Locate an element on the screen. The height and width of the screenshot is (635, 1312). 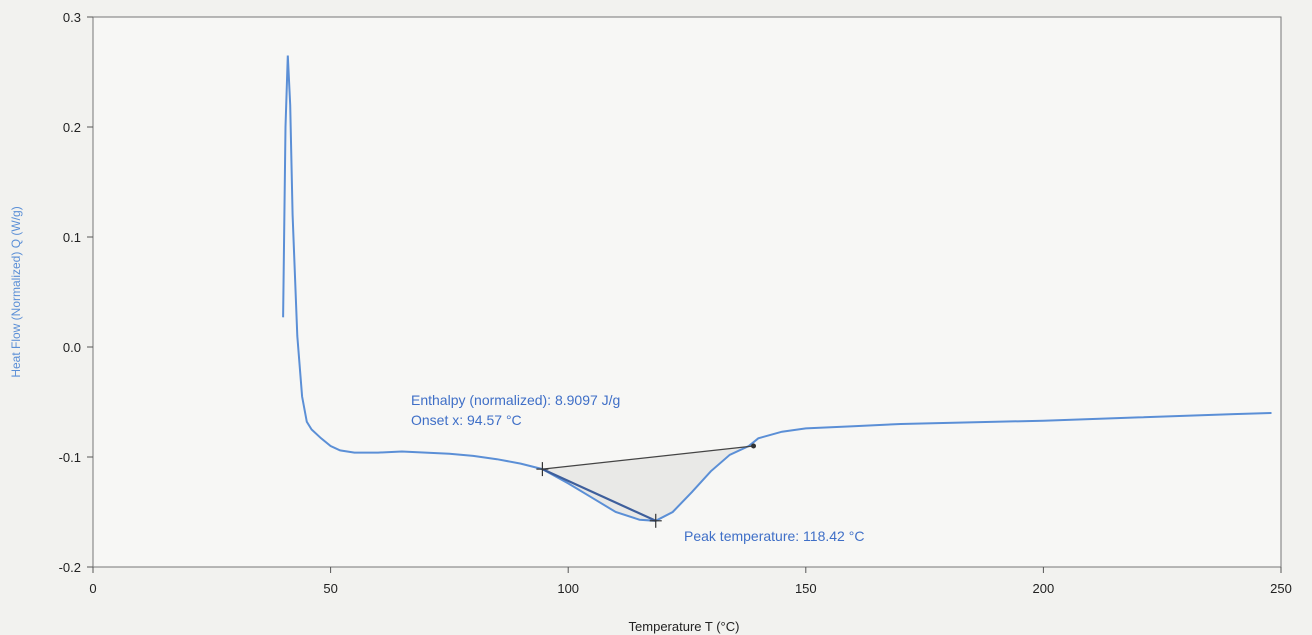
marker-layer is located at coordinates (646, 485).